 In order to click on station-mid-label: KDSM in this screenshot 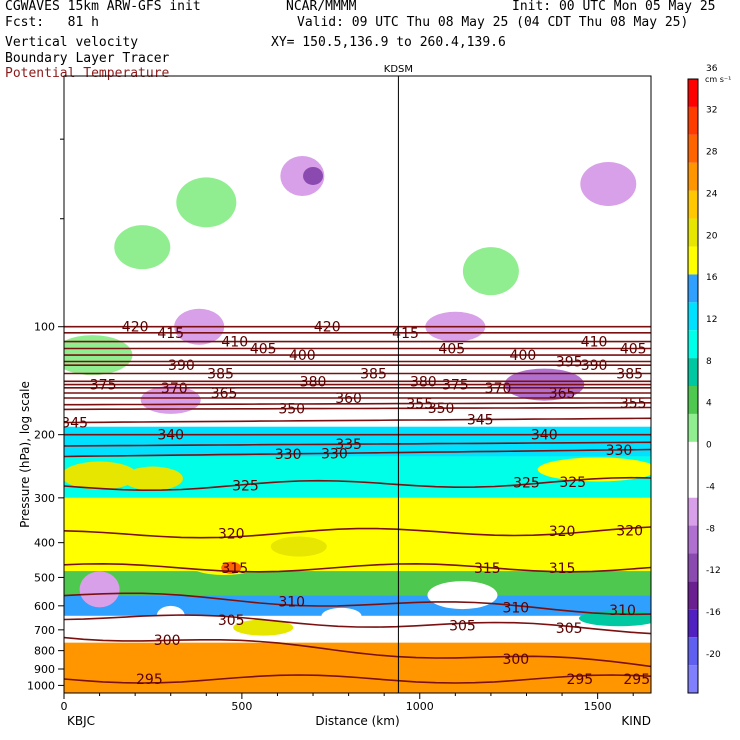, I will do `click(398, 69)`.